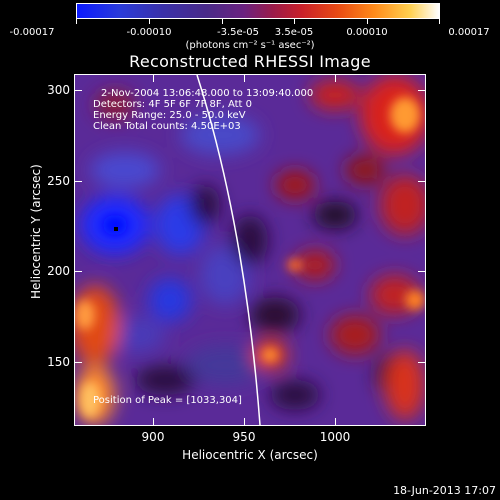 The width and height of the screenshot is (500, 500). Describe the element at coordinates (58, 271) in the screenshot. I see `y-tick-label: 200` at that location.